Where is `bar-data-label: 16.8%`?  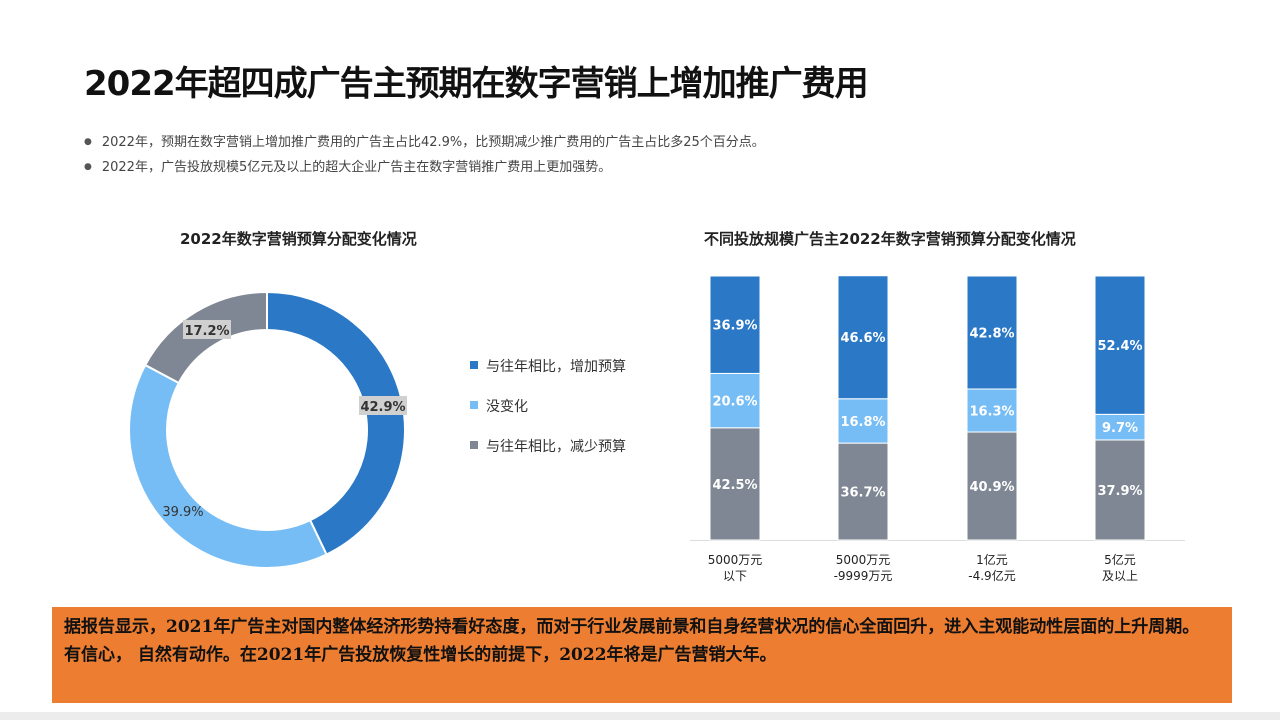 bar-data-label: 16.8% is located at coordinates (862, 422).